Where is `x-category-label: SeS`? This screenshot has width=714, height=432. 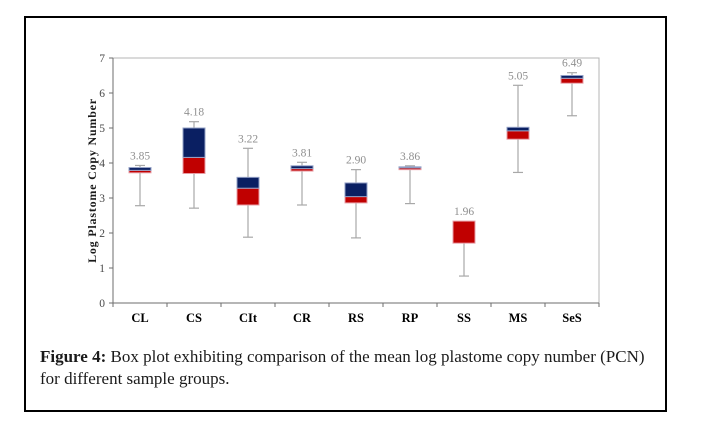 x-category-label: SeS is located at coordinates (572, 318).